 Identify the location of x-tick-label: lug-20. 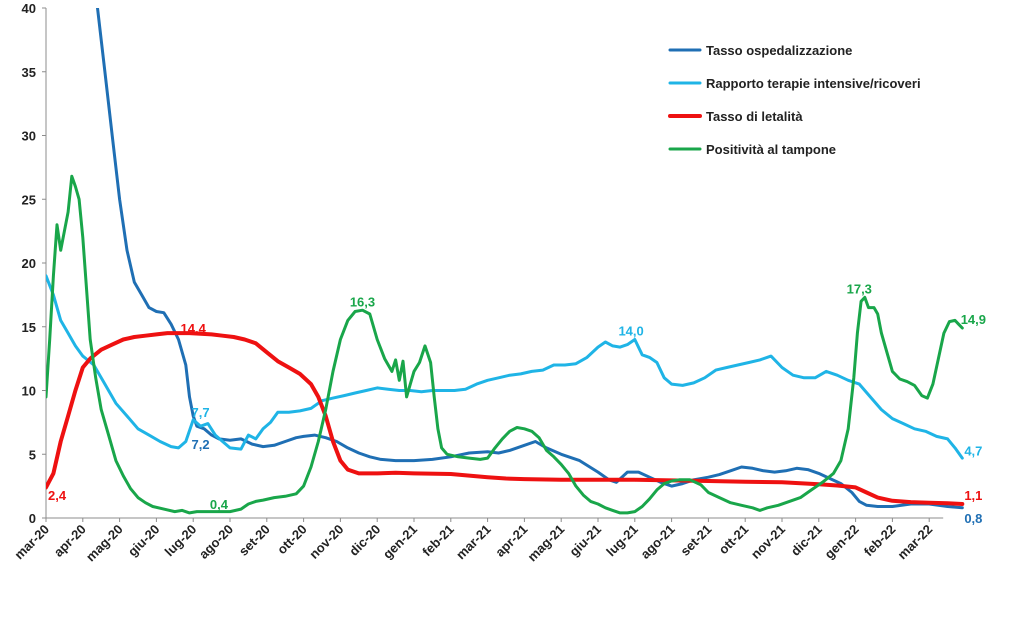
(181, 541).